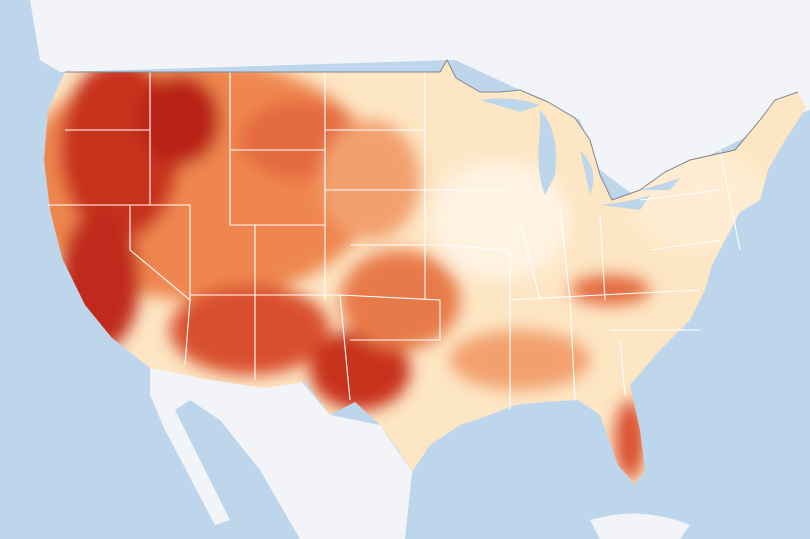 The image size is (810, 539). Describe the element at coordinates (520, 360) in the screenshot. I see `heat-gulf` at that location.